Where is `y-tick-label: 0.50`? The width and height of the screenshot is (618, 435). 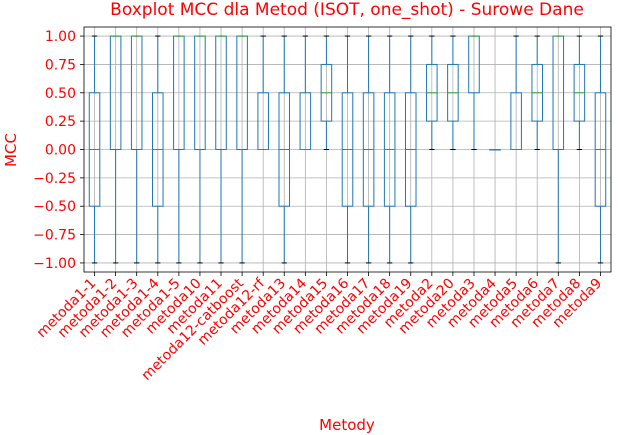 y-tick-label: 0.50 is located at coordinates (60, 94).